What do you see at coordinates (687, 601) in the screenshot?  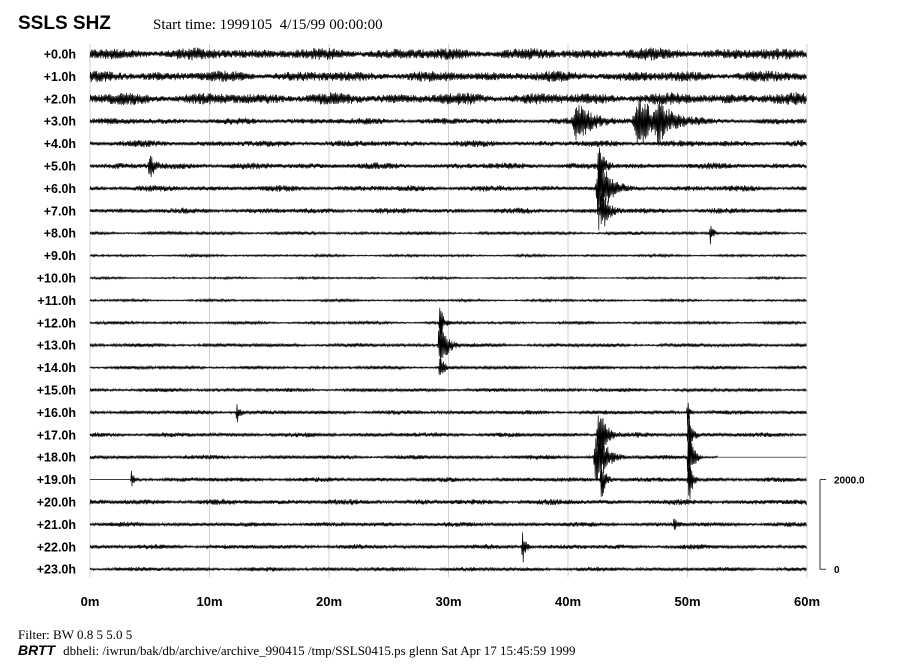 I see `x-tick-label: 50m` at bounding box center [687, 601].